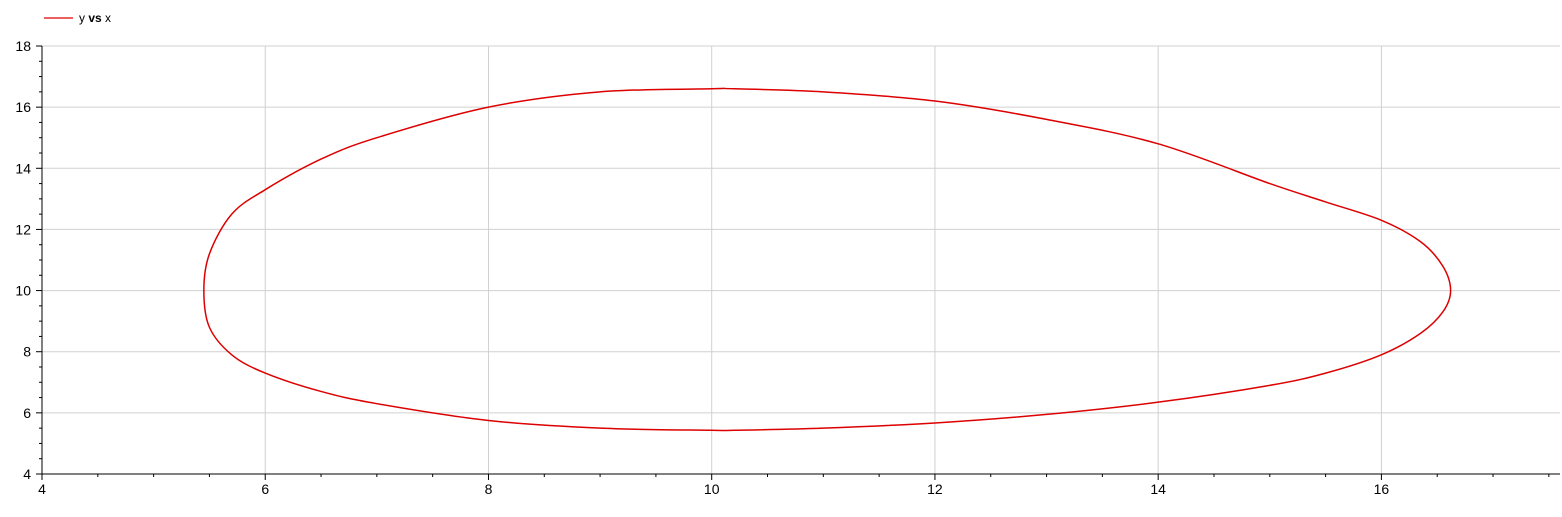 The width and height of the screenshot is (1562, 517). Describe the element at coordinates (27, 413) in the screenshot. I see `y-tick-label: 6` at that location.